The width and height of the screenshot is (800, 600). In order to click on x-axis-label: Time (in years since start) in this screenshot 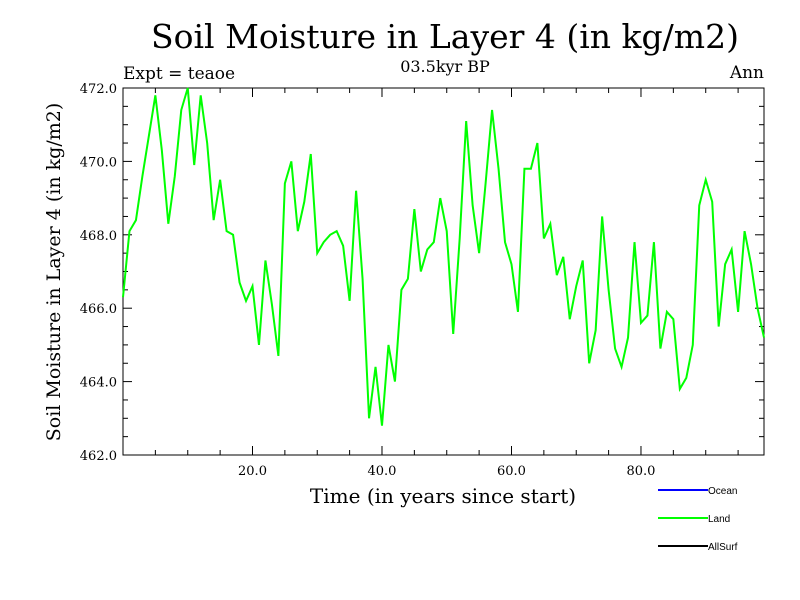, I will do `click(443, 496)`.